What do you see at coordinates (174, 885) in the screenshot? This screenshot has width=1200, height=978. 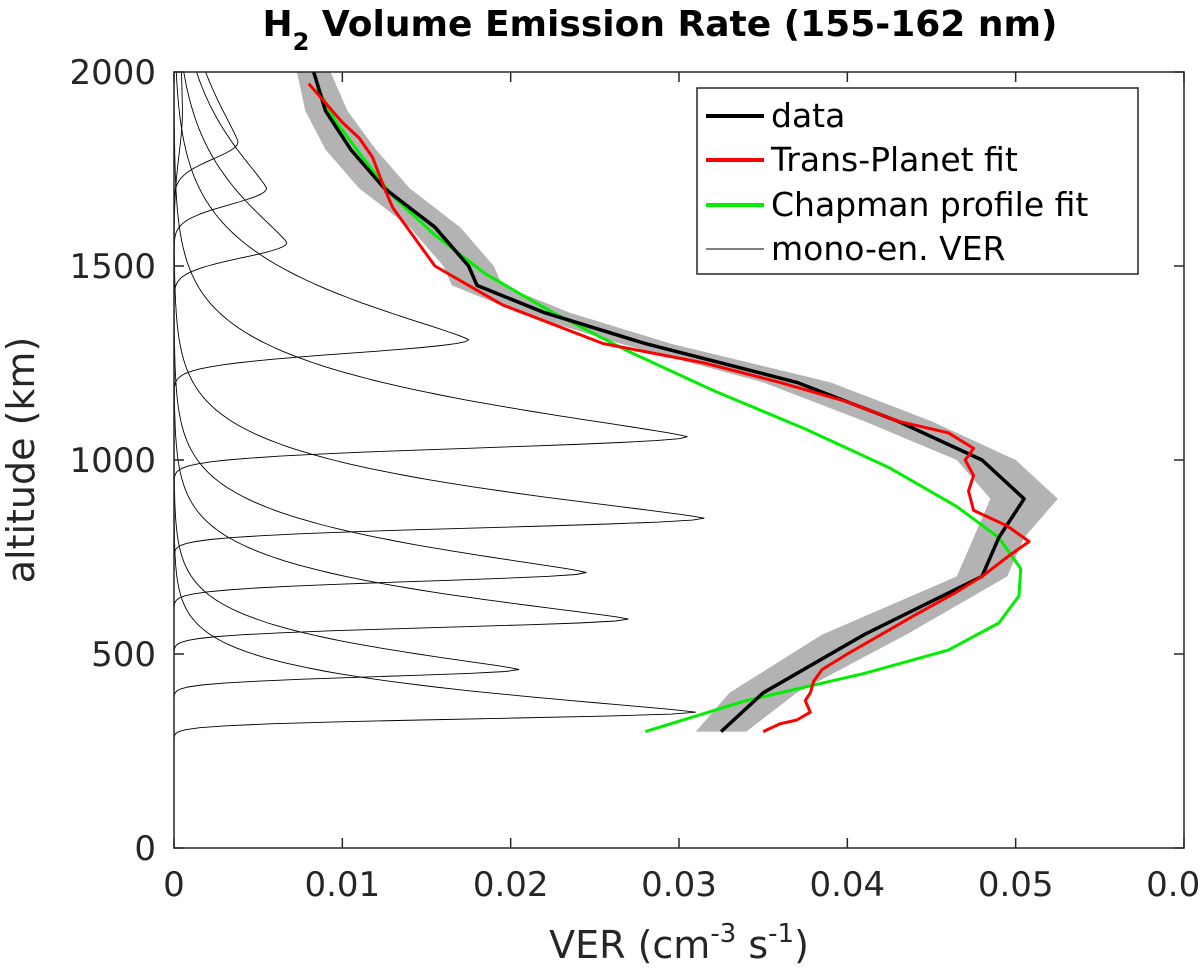 I see `x-tick-label: 0` at bounding box center [174, 885].